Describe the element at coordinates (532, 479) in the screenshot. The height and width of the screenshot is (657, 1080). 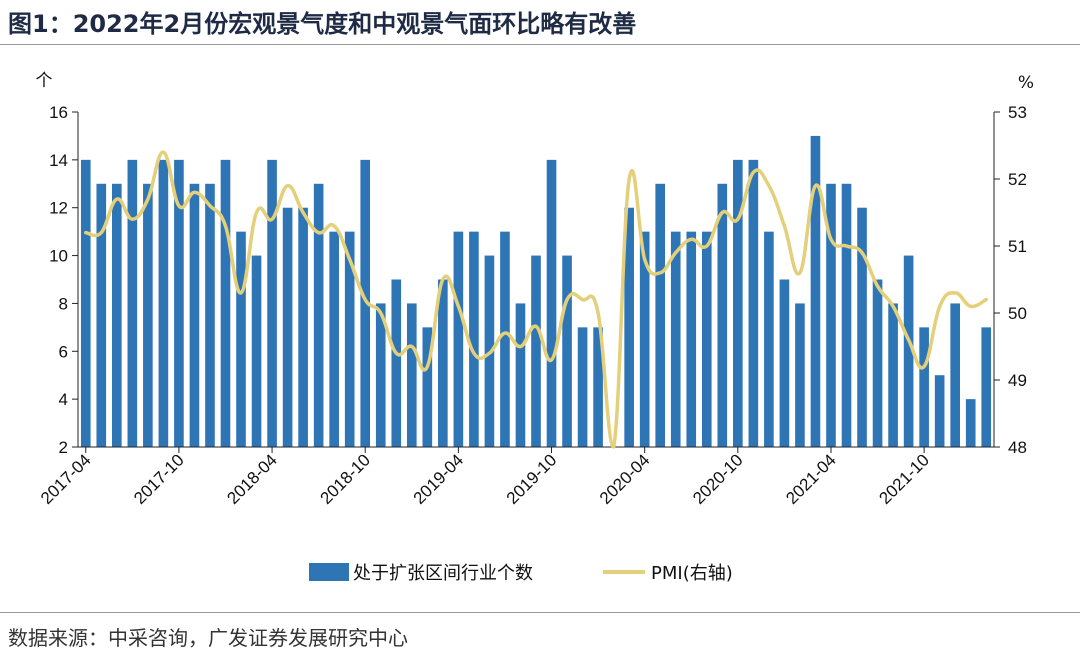
I see `x-tick-label: 2019-10` at that location.